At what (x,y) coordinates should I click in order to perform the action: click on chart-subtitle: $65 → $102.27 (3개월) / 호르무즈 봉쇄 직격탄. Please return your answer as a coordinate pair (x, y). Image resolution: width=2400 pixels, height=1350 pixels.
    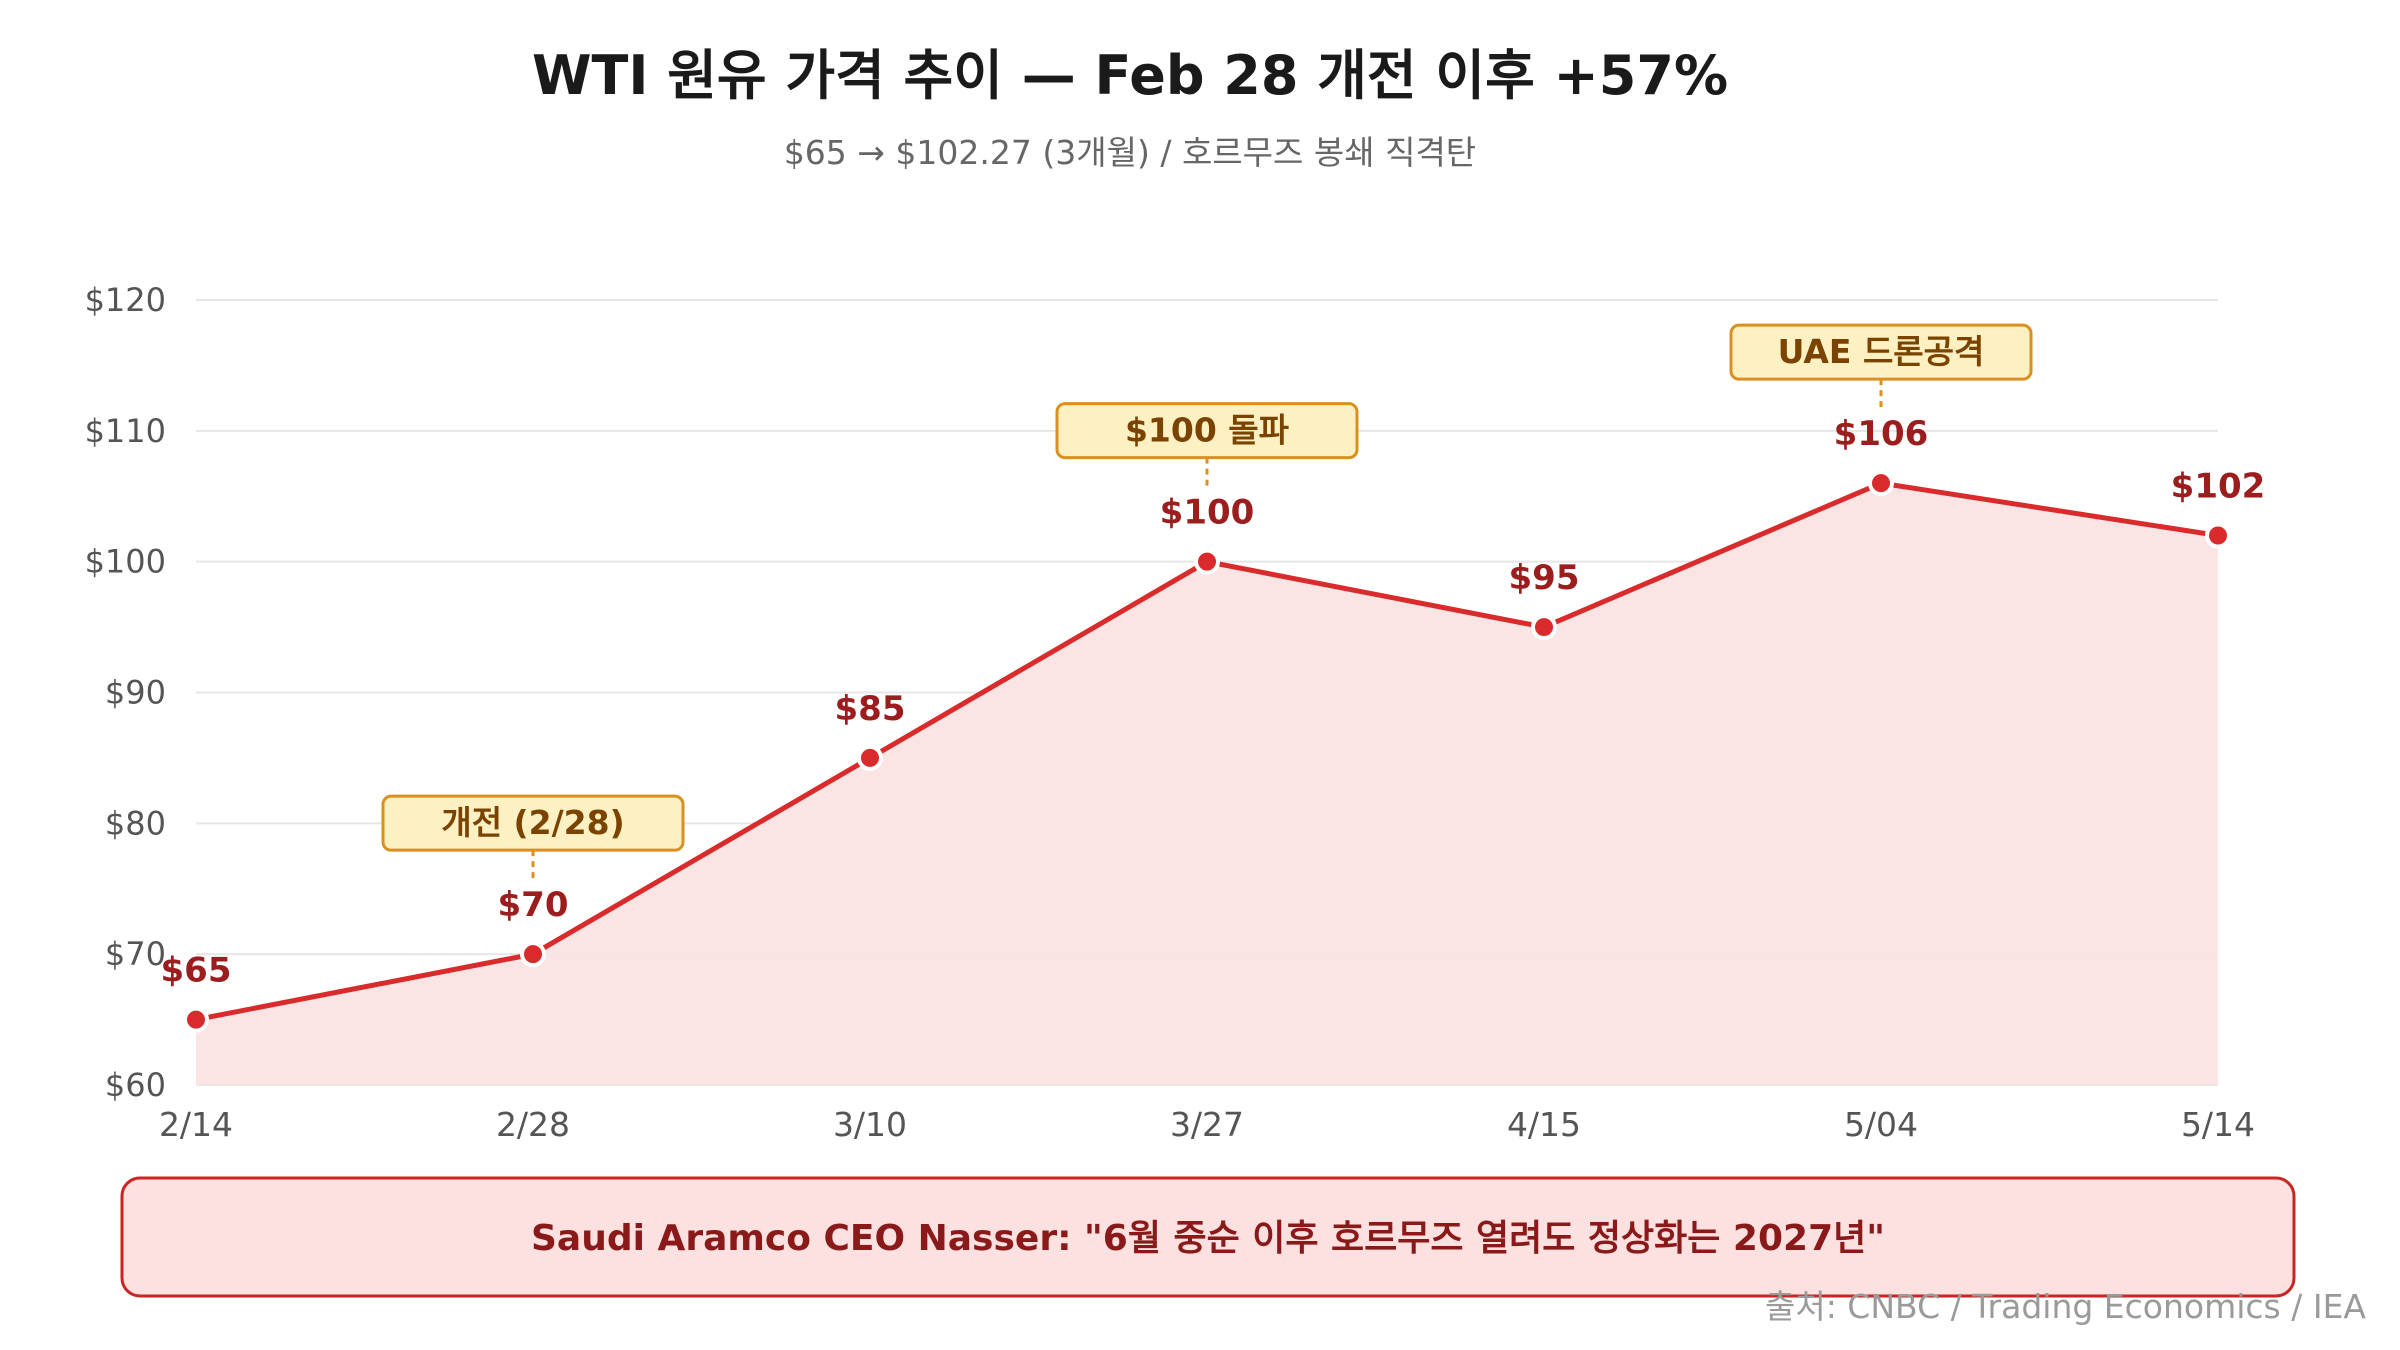
    Looking at the image, I should click on (1130, 152).